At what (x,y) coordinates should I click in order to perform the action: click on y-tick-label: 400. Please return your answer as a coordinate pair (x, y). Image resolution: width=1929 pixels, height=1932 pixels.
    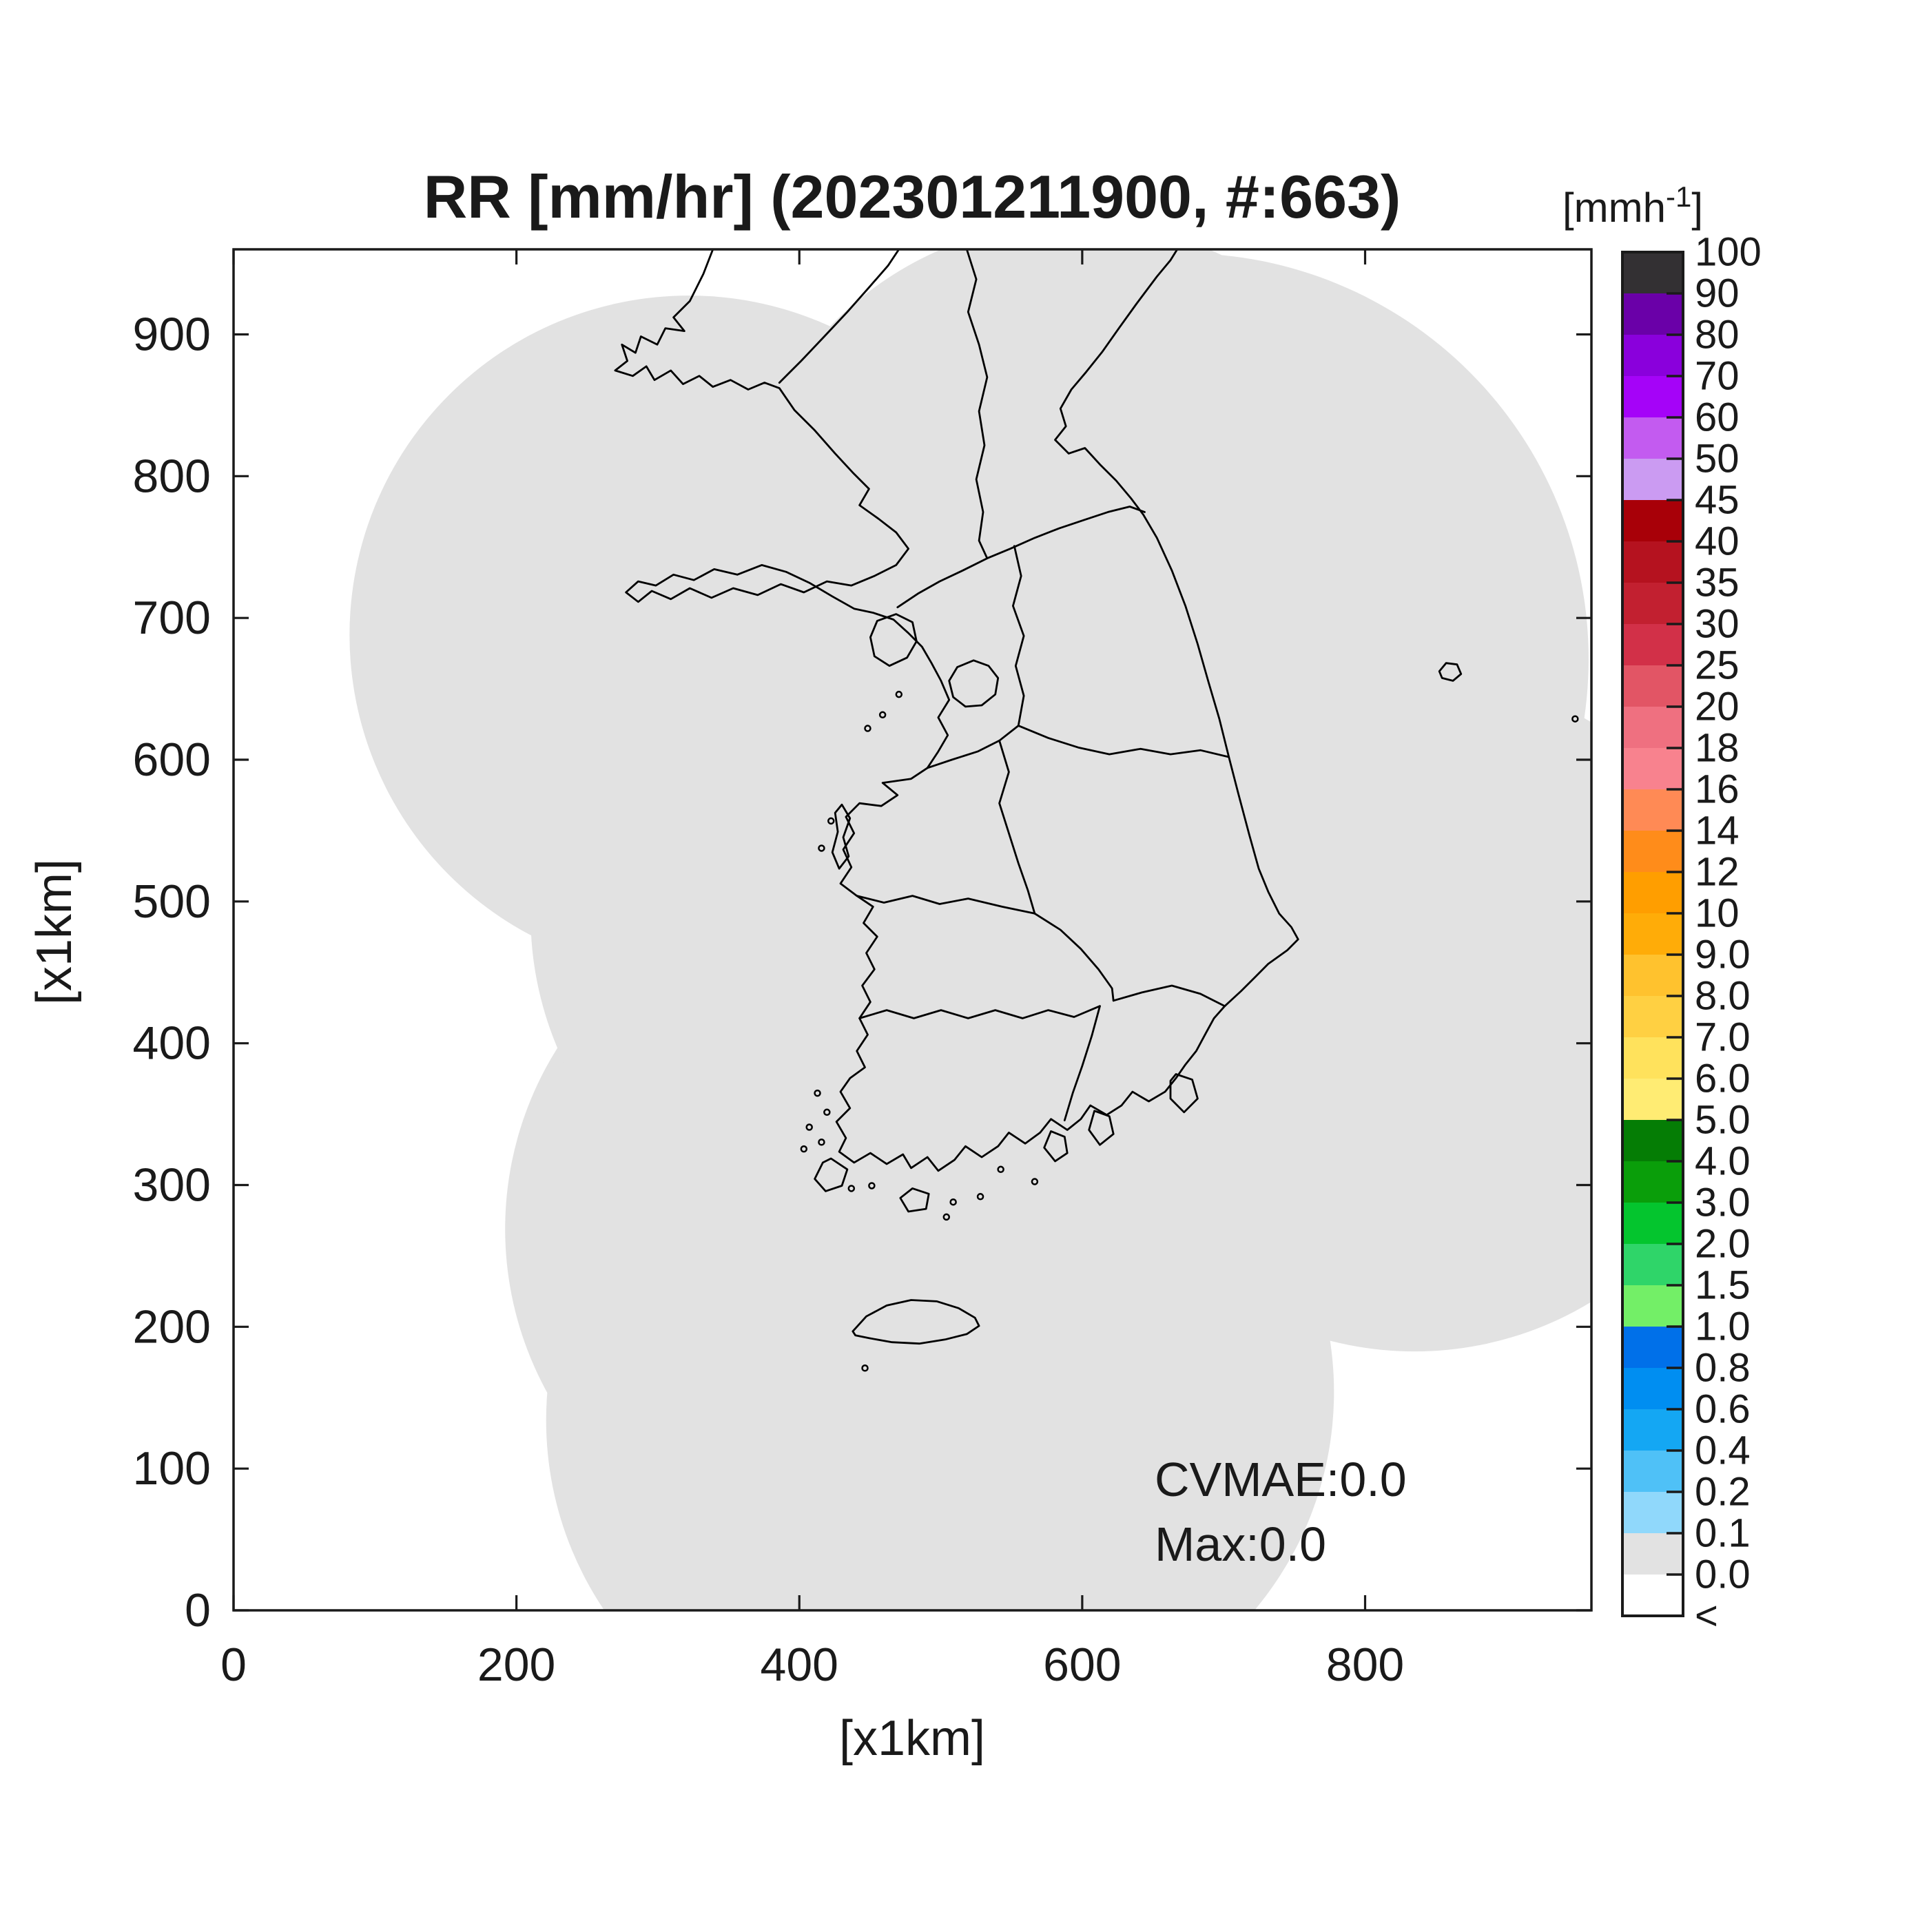
    Looking at the image, I should click on (172, 1043).